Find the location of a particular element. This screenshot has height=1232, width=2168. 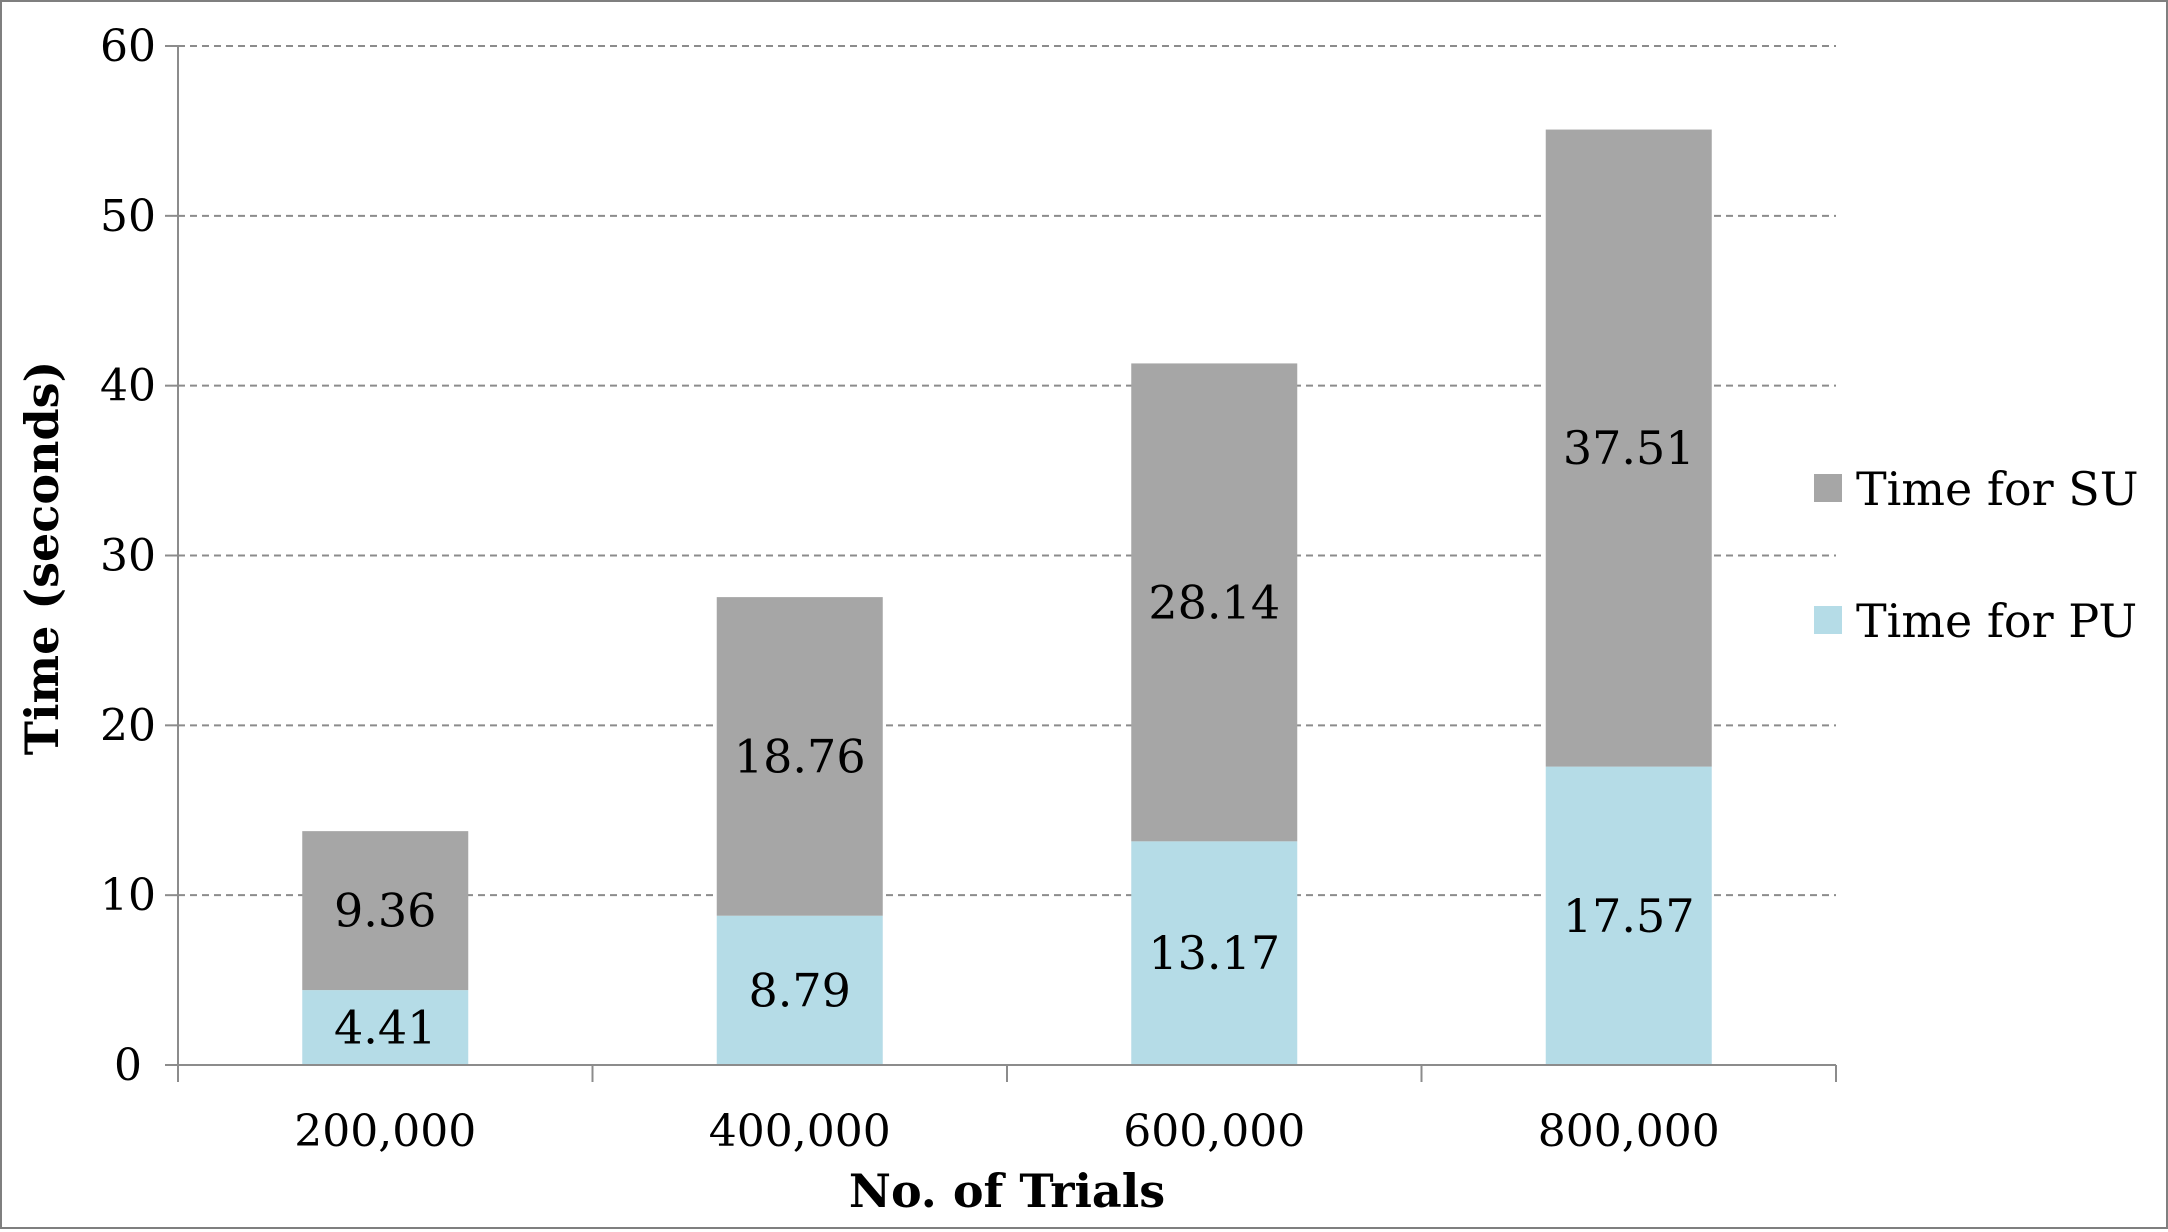

y-tick-label-20: 20 is located at coordinates (128, 725).